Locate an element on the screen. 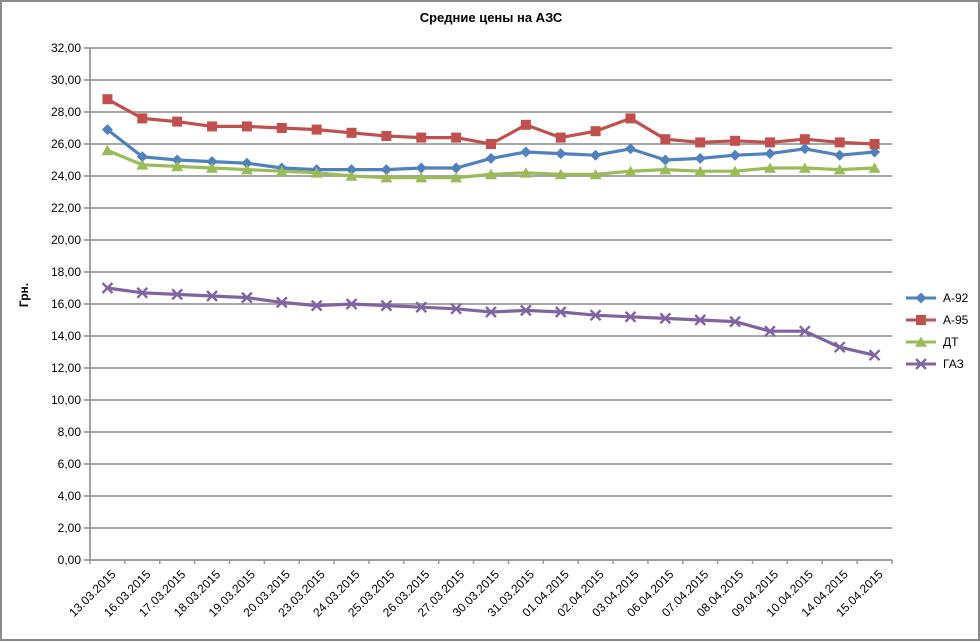 The image size is (980, 643). series-gaz-line is located at coordinates (491, 321).